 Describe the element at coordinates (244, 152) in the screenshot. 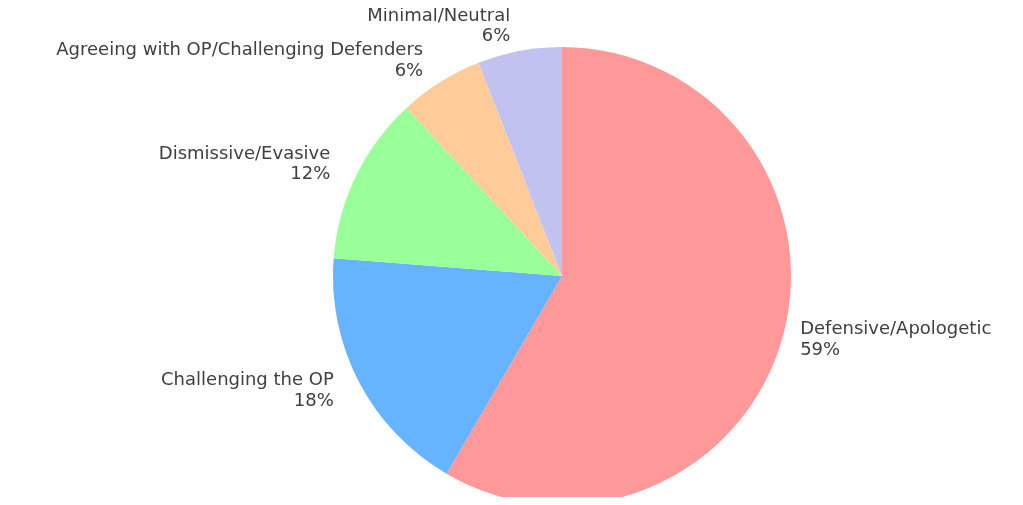

I see `slice-label: Dismissive/Evasive` at that location.